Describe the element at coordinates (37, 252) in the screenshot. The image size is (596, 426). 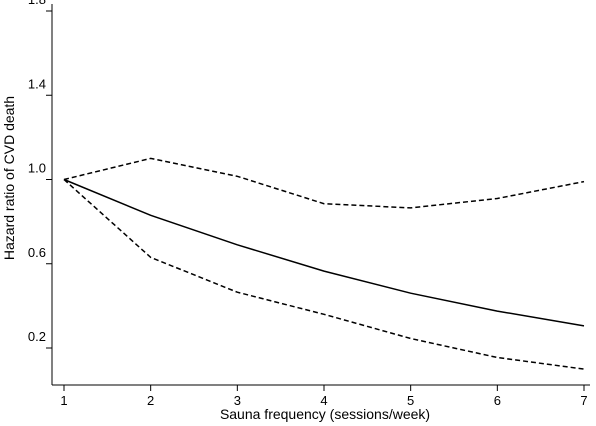
I see `y-tick-label: 0.6` at that location.